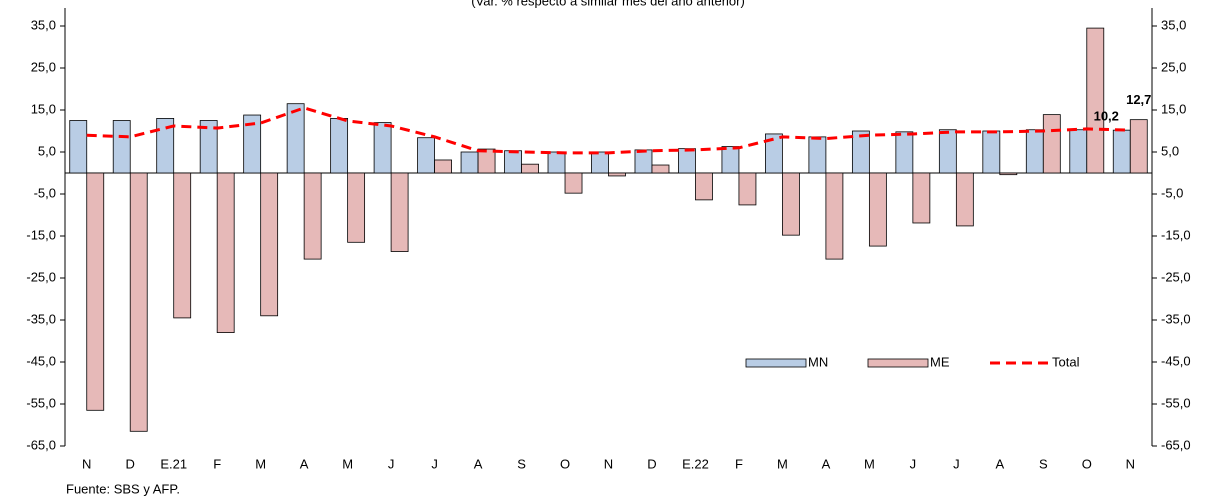  What do you see at coordinates (1066, 361) in the screenshot?
I see `legend-label: Total` at bounding box center [1066, 361].